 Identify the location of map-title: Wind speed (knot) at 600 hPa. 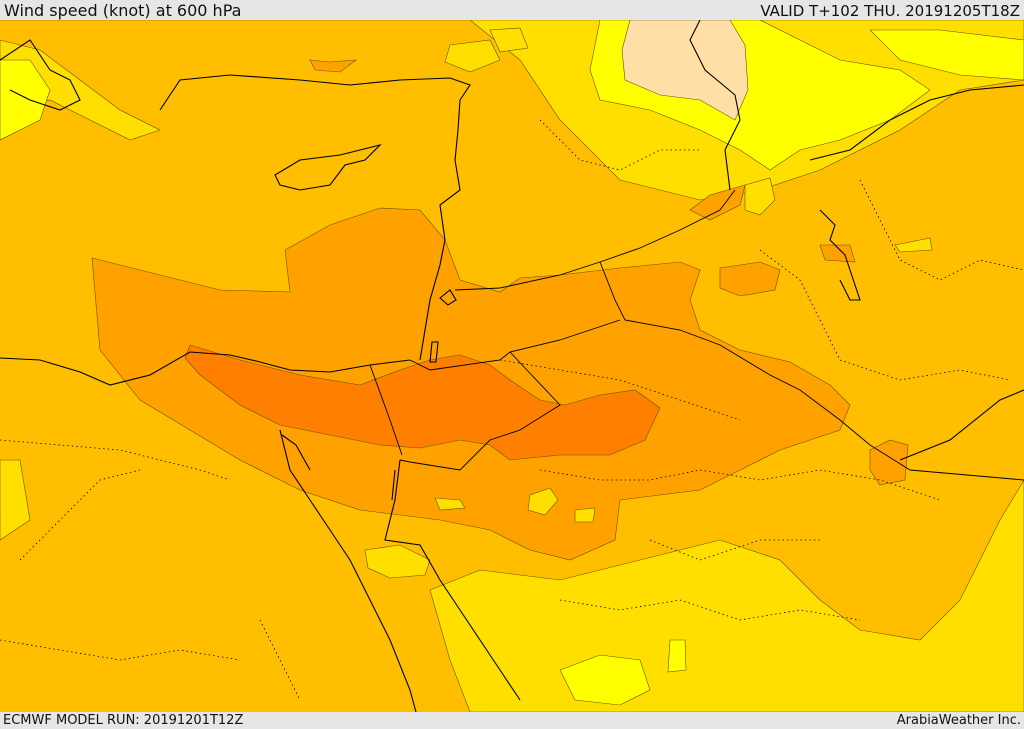
(123, 10).